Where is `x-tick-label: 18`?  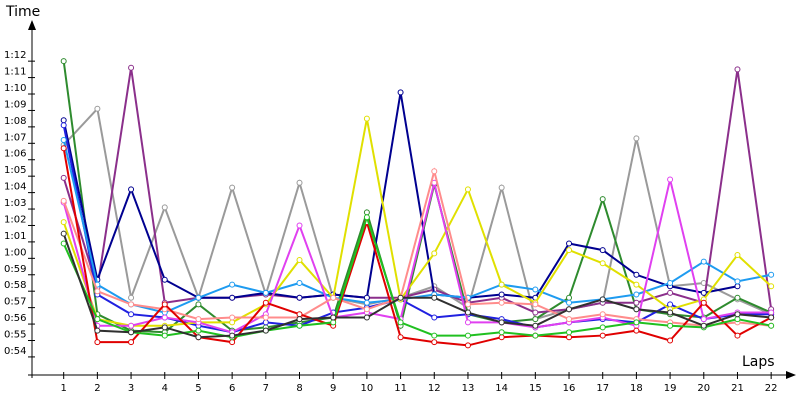 x-tick-label: 18 is located at coordinates (636, 388).